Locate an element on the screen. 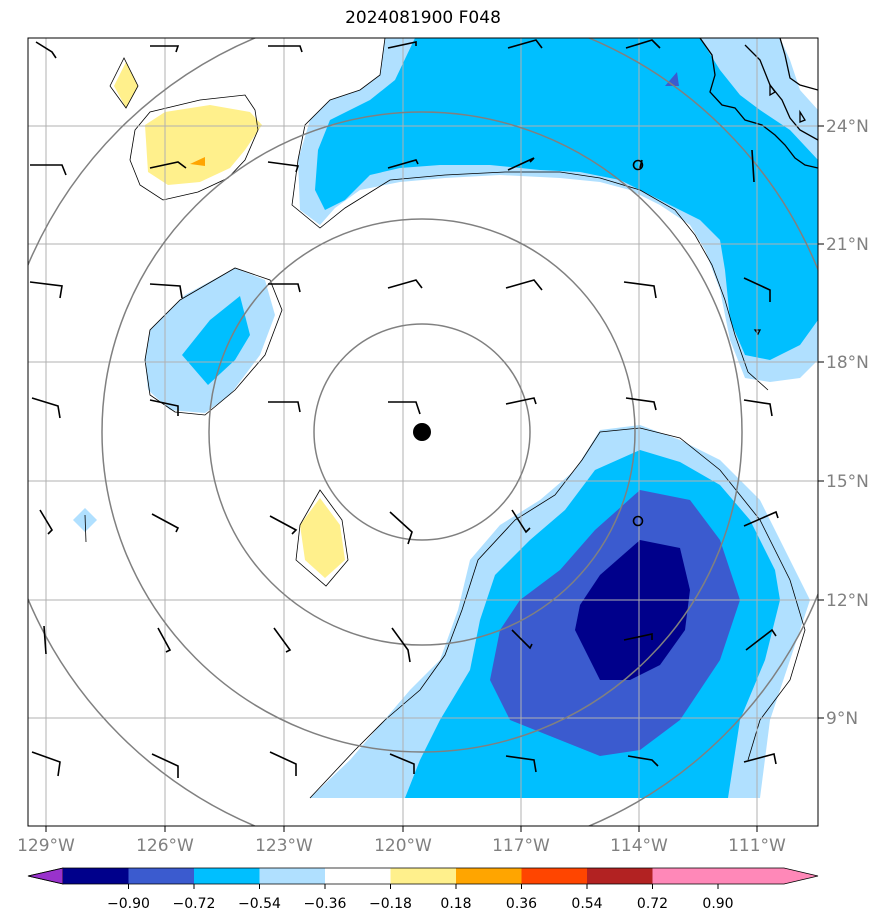  storm-center-marker is located at coordinates (422, 432).